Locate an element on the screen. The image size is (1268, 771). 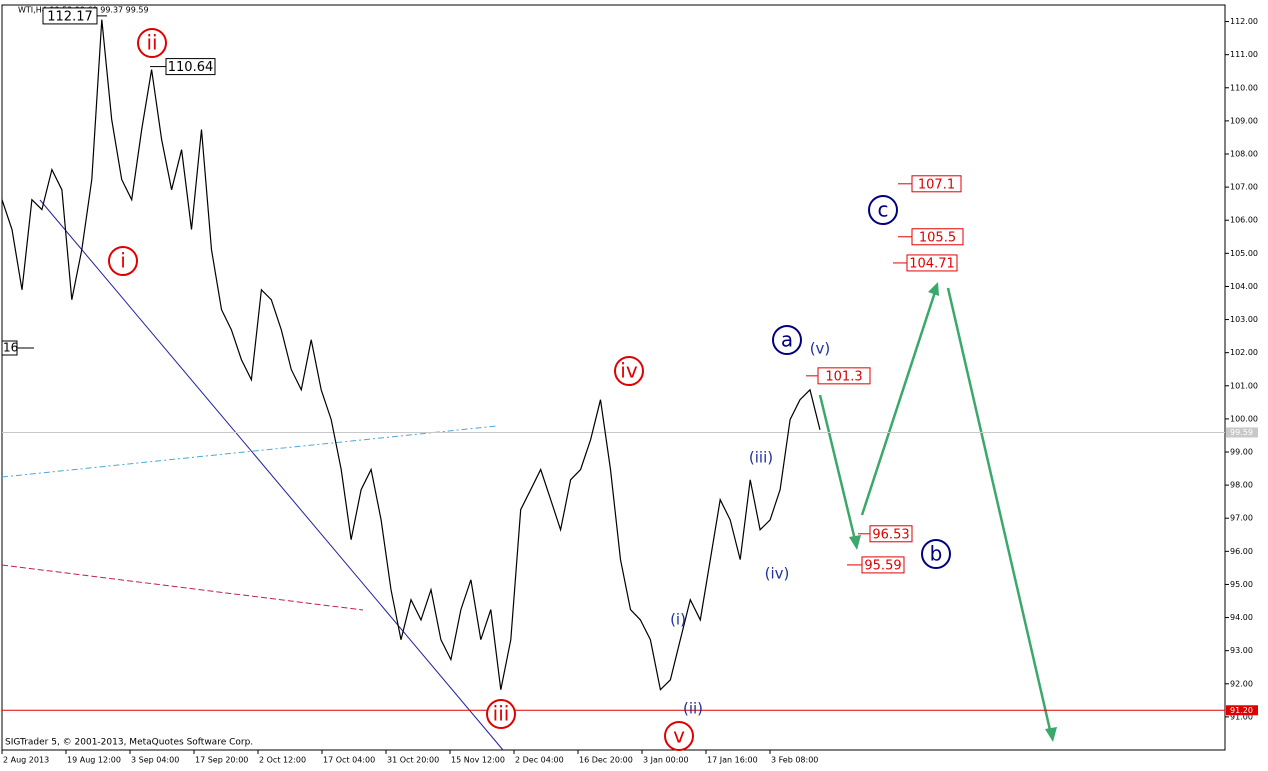
left-label: 16 is located at coordinates (10, 348).